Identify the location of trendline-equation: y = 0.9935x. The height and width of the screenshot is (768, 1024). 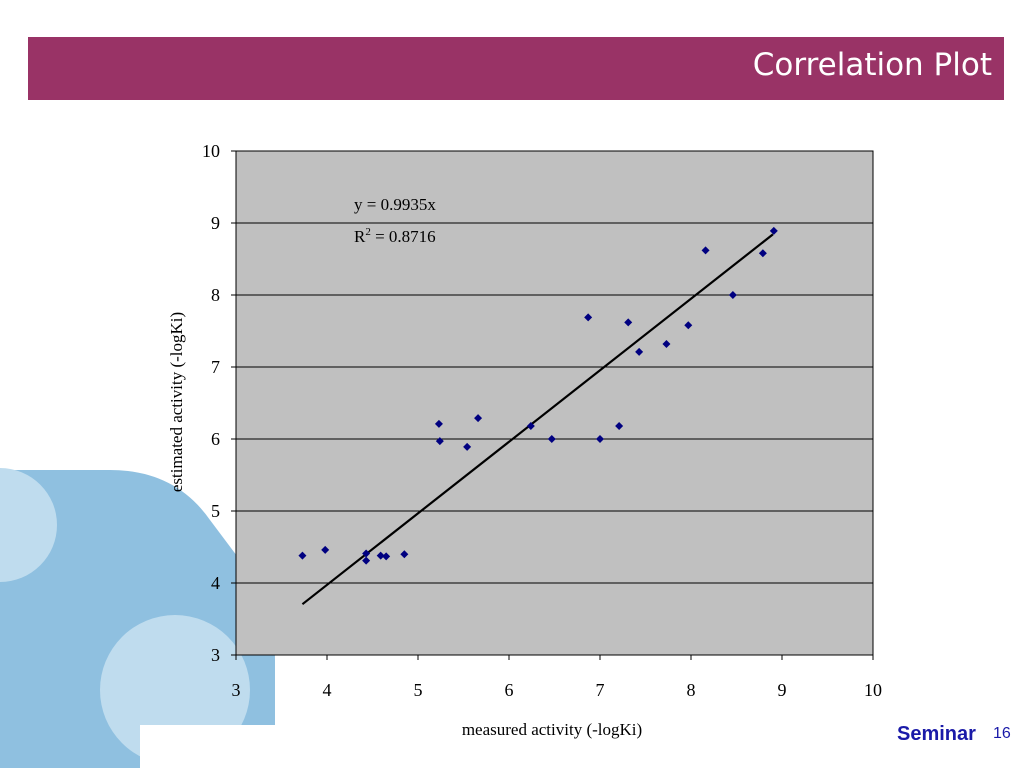
(395, 204).